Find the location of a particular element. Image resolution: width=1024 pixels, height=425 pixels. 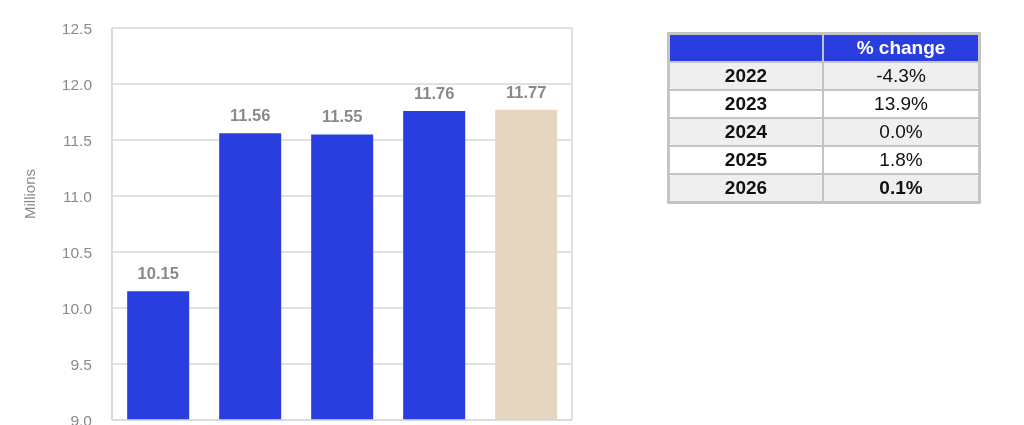

y-tick-label: 10.0 is located at coordinates (77, 308).